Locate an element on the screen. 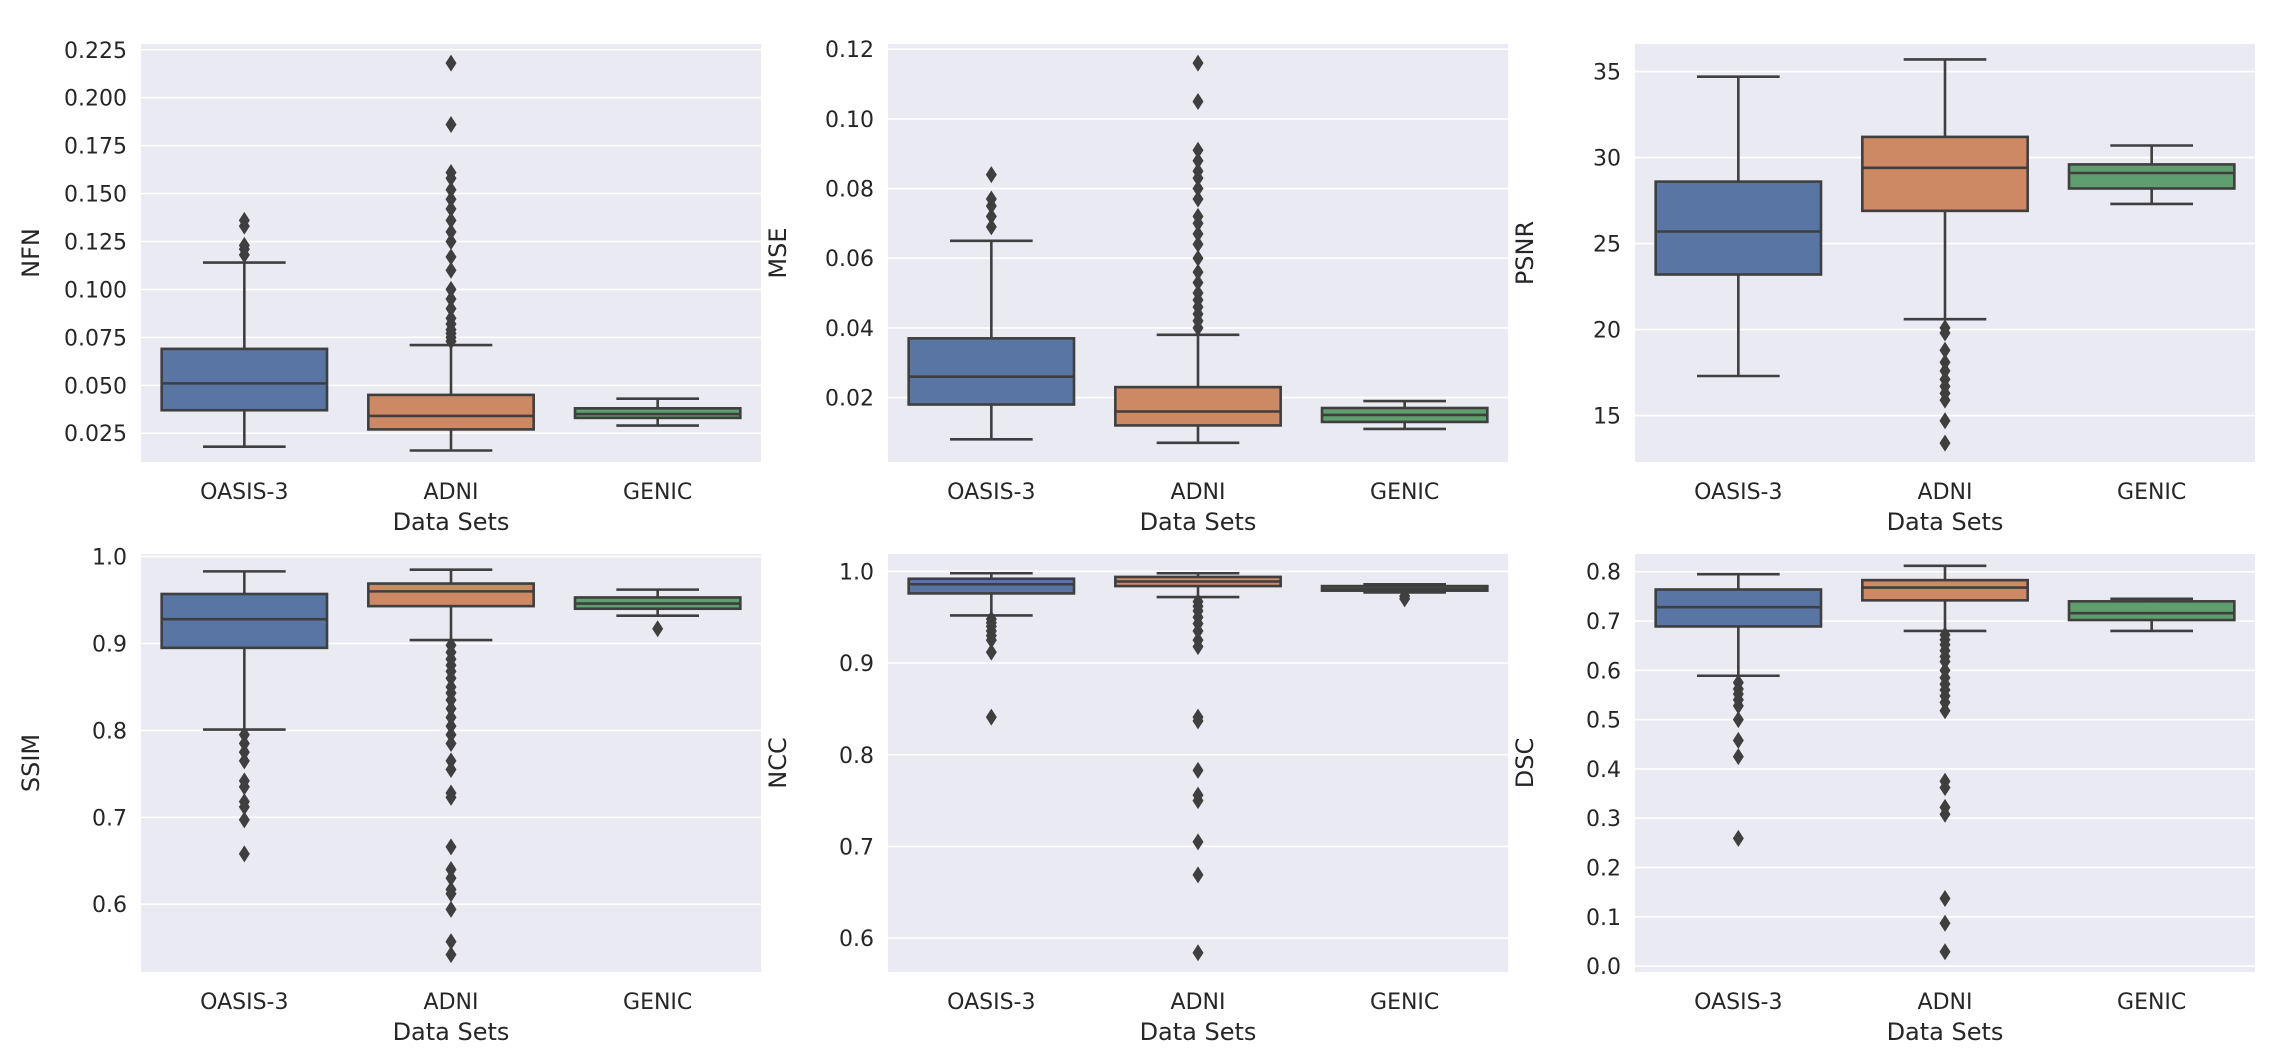 Image resolution: width=2272 pixels, height=1060 pixels. y-tick-label: 0.225 is located at coordinates (95, 51).